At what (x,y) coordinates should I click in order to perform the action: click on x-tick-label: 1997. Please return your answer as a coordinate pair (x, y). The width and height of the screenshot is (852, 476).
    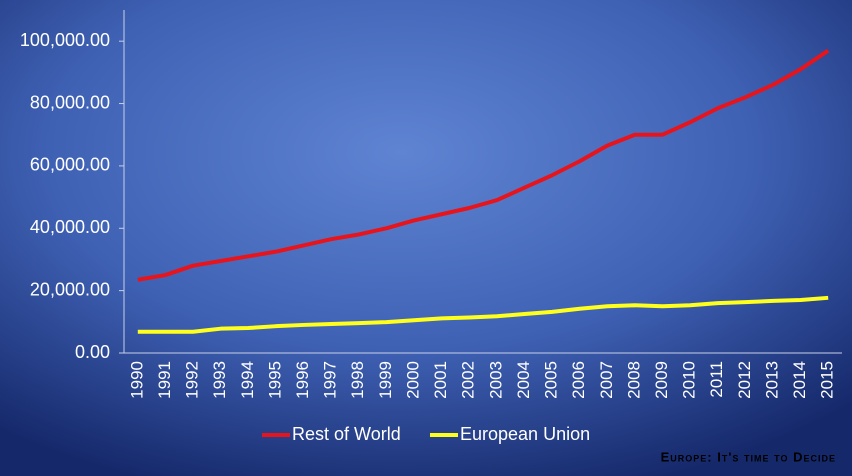
    Looking at the image, I should click on (330, 380).